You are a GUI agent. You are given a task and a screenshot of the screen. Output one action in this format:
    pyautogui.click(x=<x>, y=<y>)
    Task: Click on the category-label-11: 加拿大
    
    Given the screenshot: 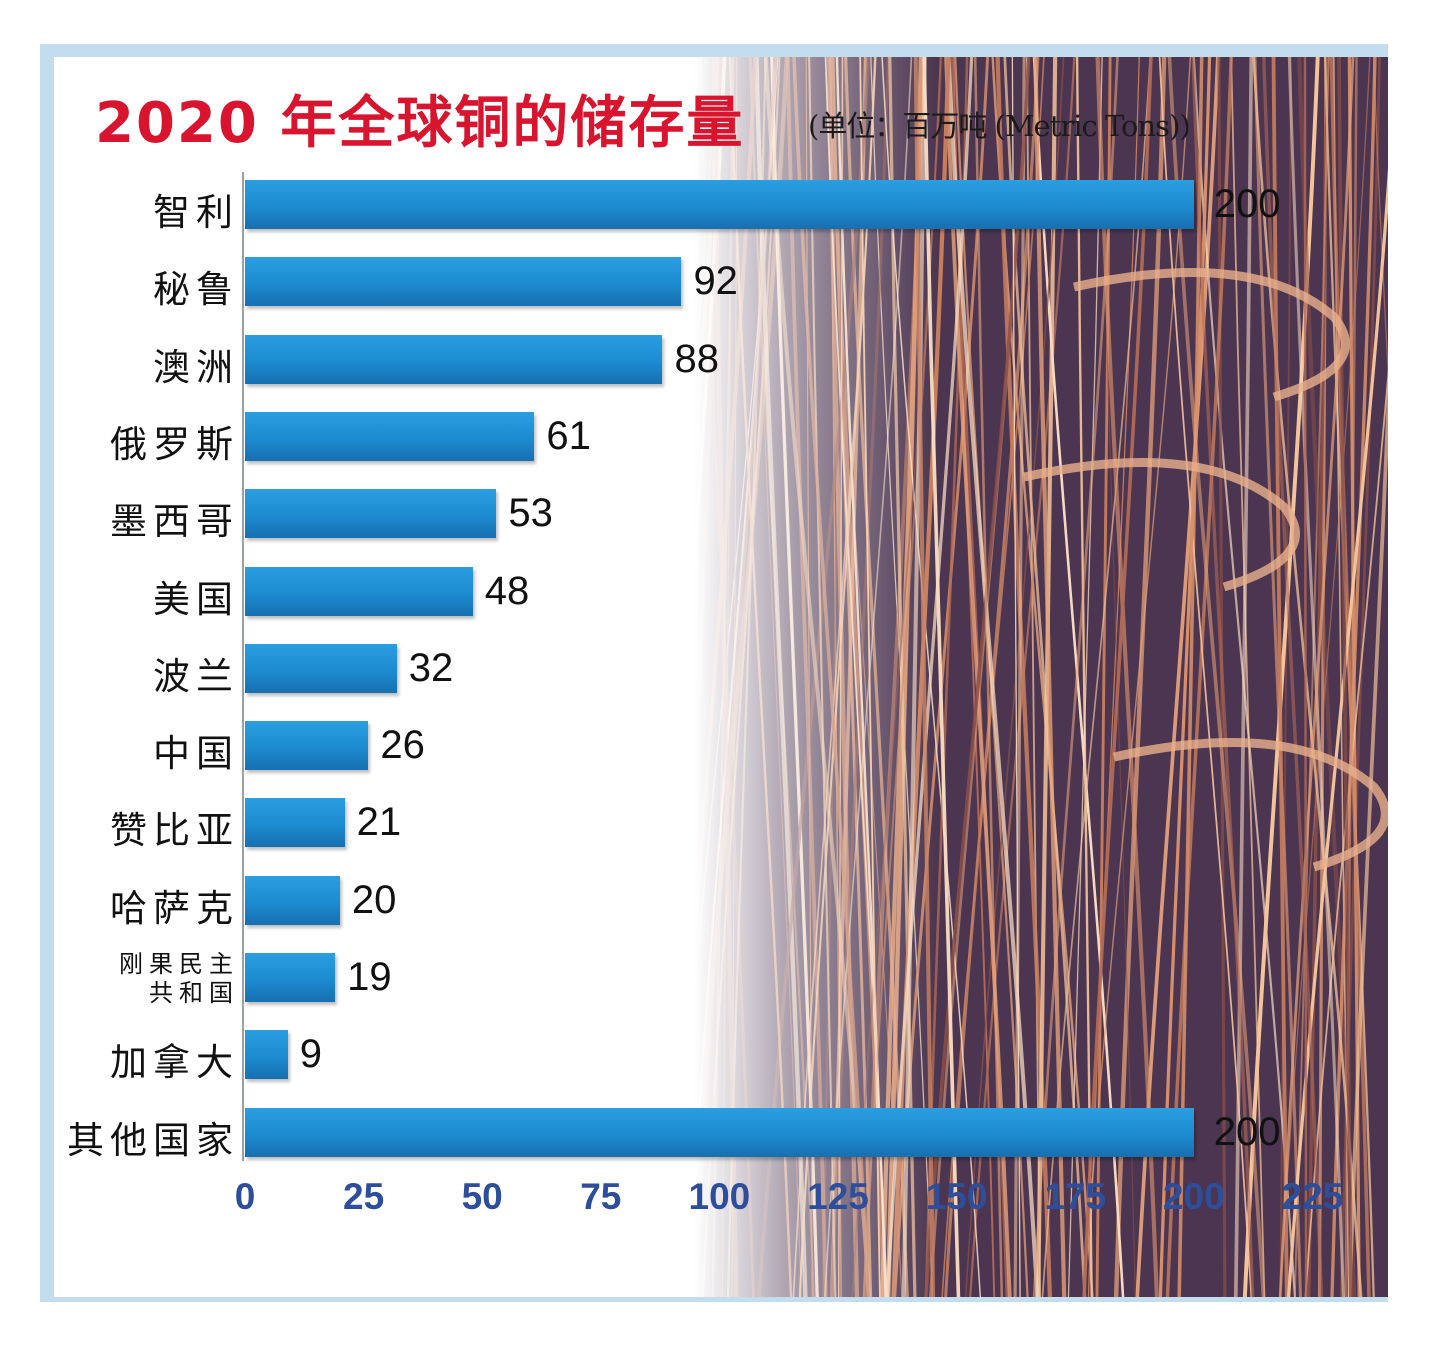 What is the action you would take?
    pyautogui.click(x=174, y=1059)
    